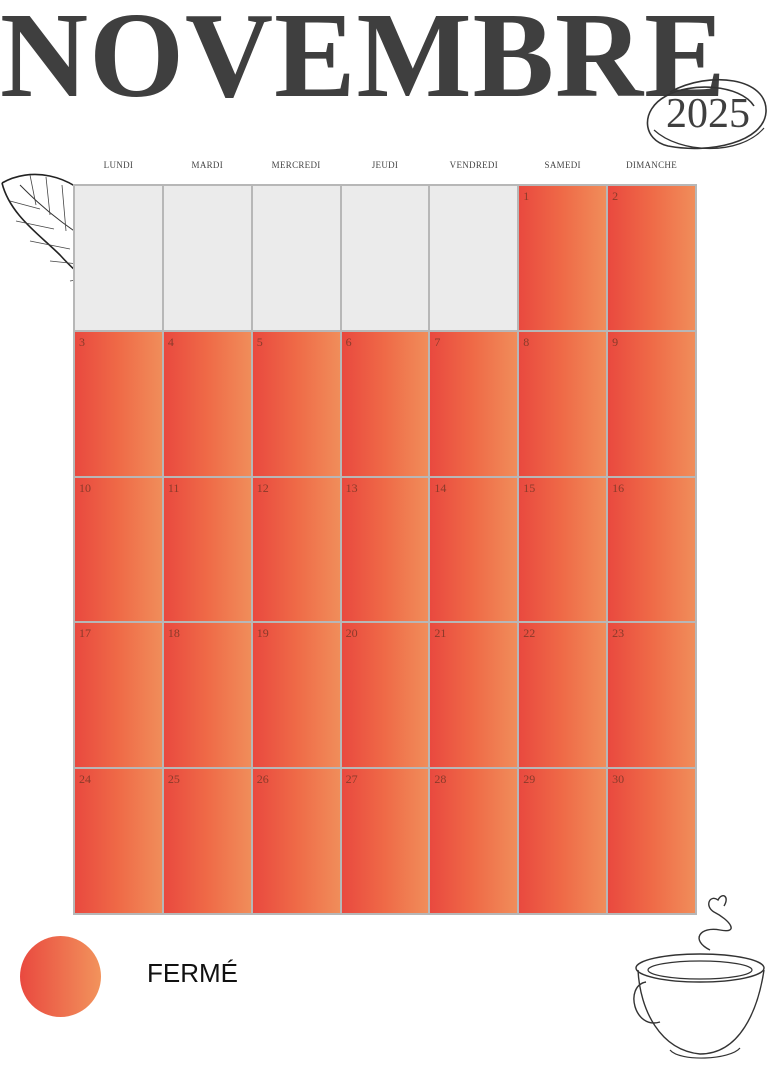 This screenshot has width=768, height=1079. I want to click on calendar-day-cell: 12, so click(296, 549).